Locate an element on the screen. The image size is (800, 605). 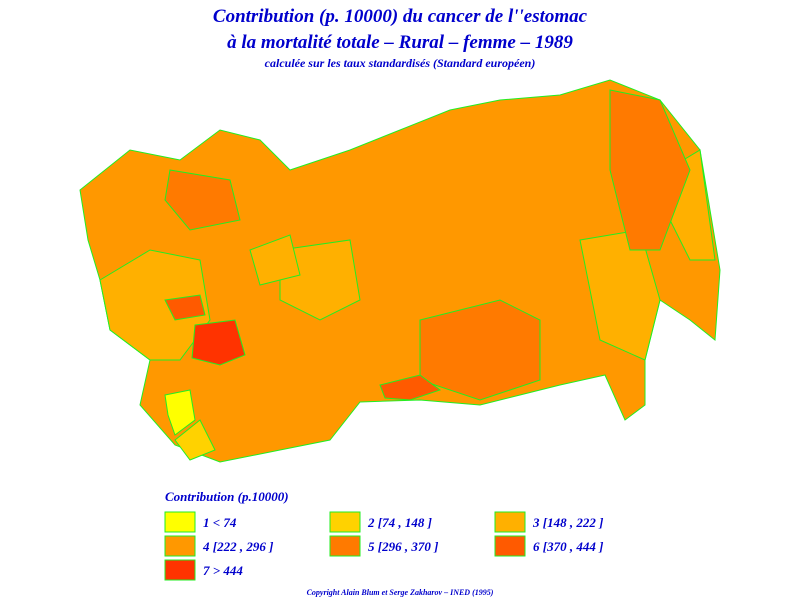
legend-label: 2 [74 , 148 ] is located at coordinates (399, 522).